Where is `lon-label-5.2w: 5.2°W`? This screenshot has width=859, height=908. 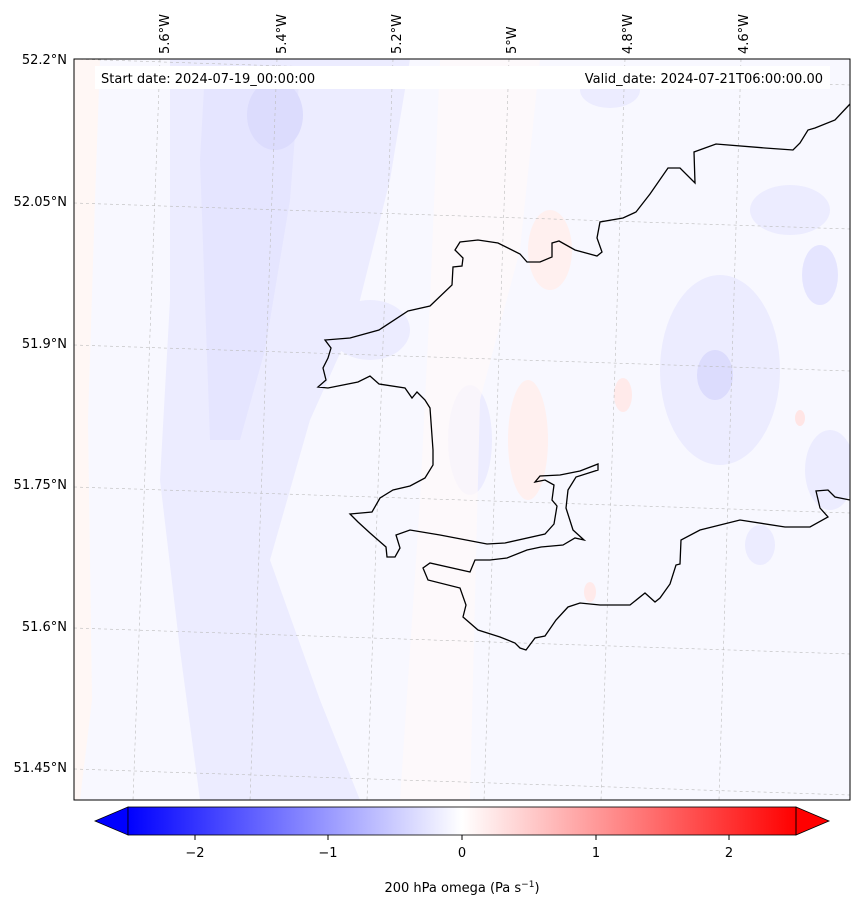
lon-label-5.2w: 5.2°W is located at coordinates (397, 34).